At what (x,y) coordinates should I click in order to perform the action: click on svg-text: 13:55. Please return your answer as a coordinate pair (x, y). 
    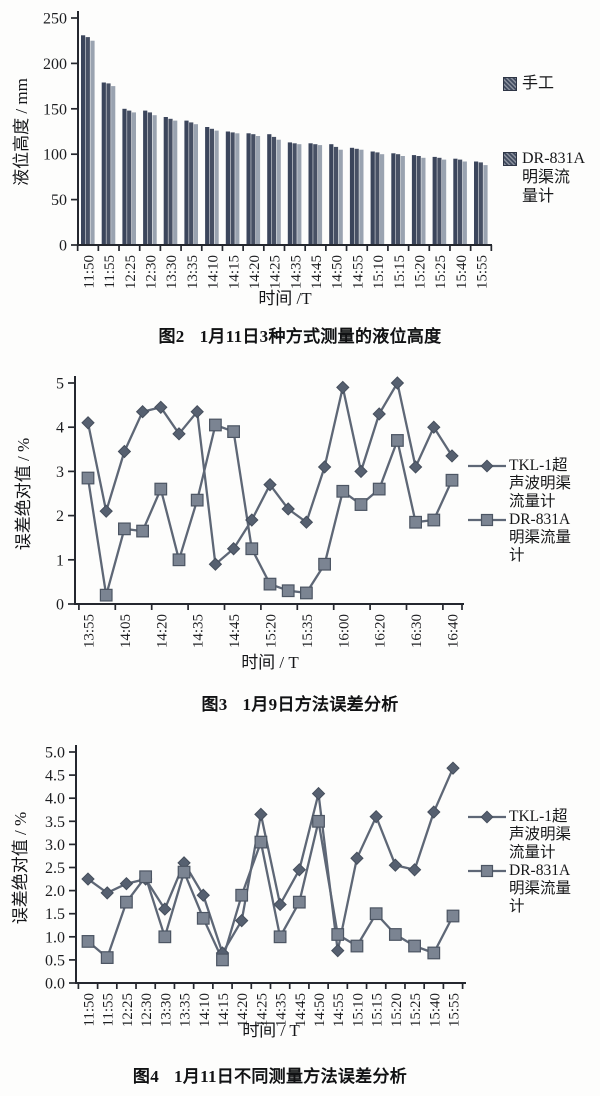
    Looking at the image, I should click on (90, 631).